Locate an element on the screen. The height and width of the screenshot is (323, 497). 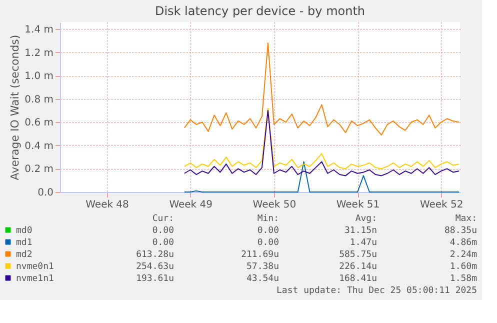
y-tick-label: 1.2 m is located at coordinates (39, 53).